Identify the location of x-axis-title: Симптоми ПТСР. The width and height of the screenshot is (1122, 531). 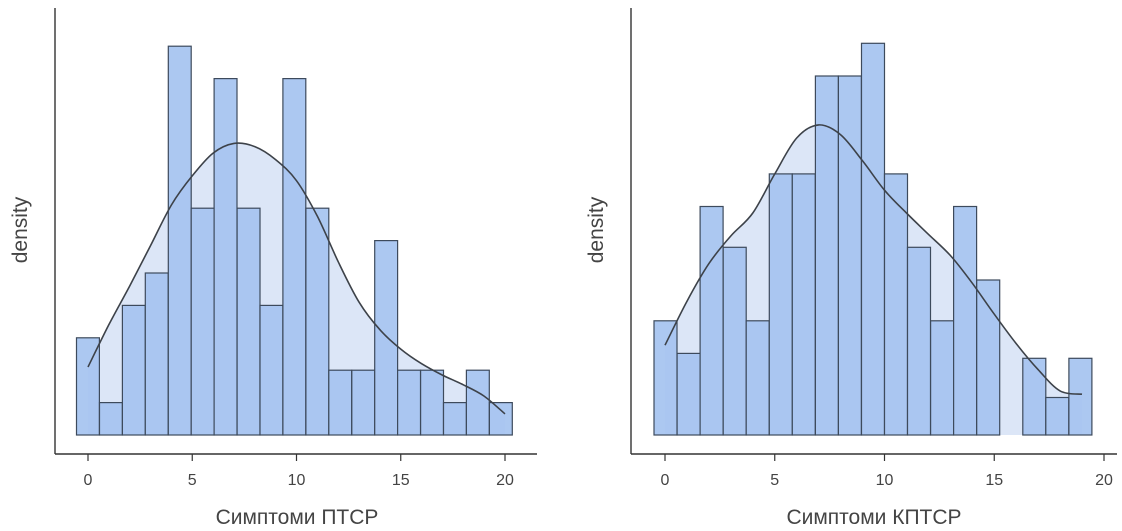
(297, 517).